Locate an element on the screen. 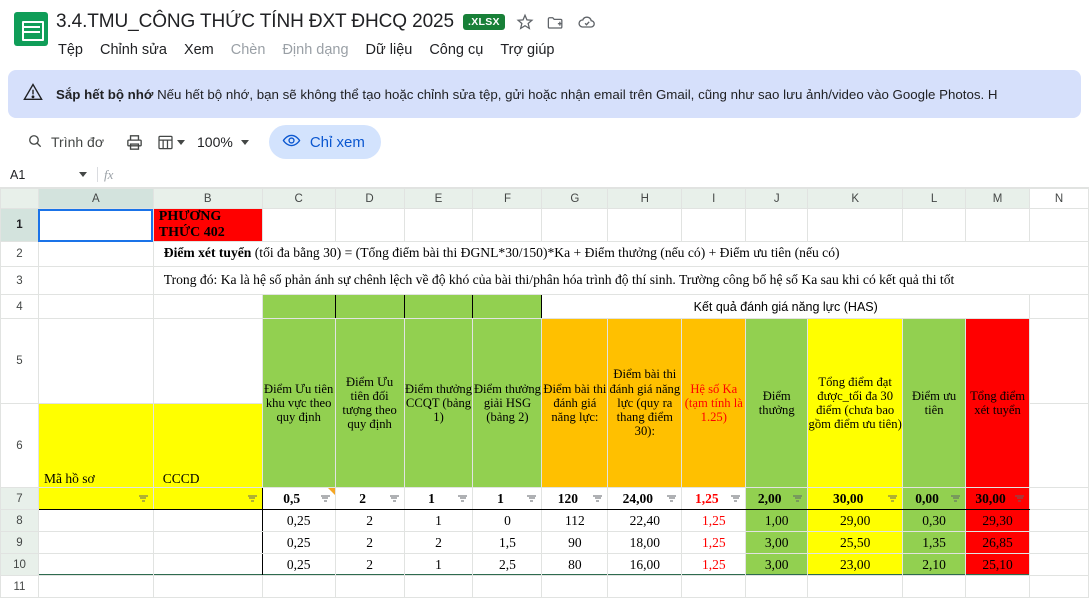 The image size is (1089, 601). zoom-level-selector: 100% is located at coordinates (223, 142).